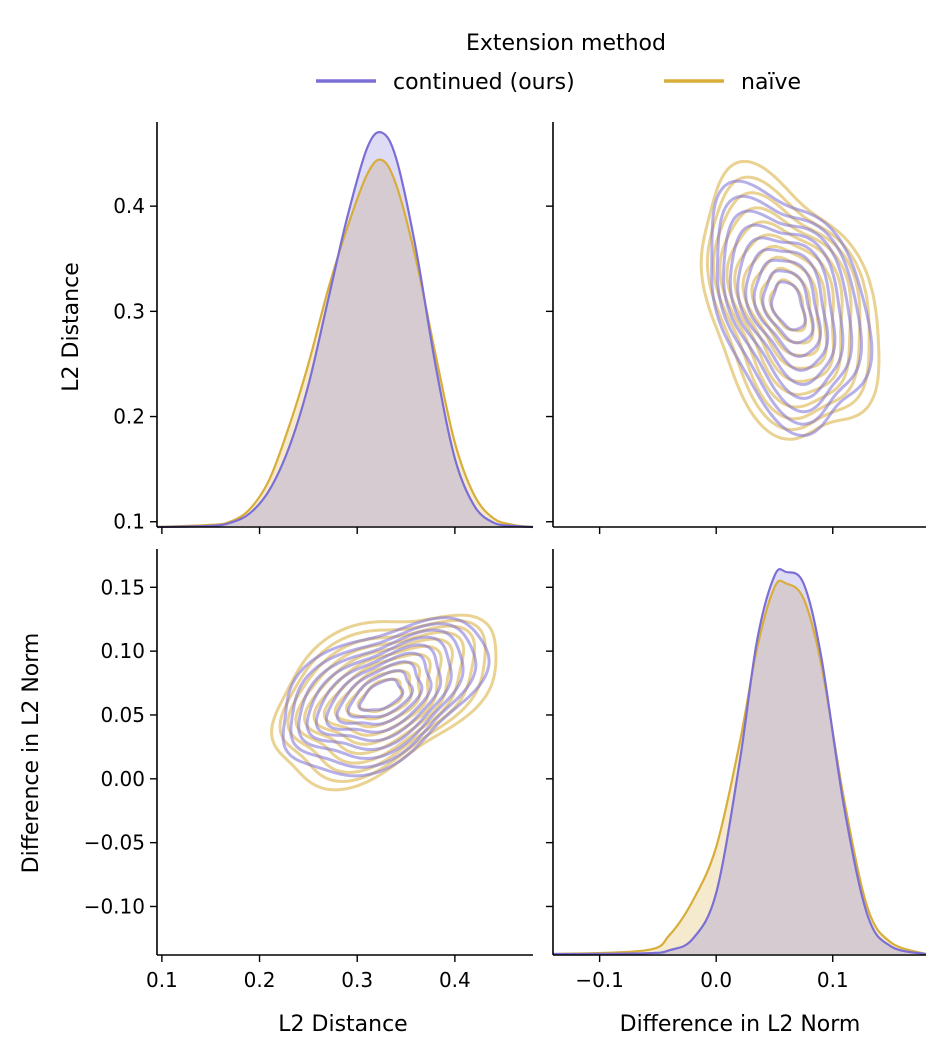 This screenshot has width=946, height=1056. Describe the element at coordinates (129, 522) in the screenshot. I see `ytick-label-top: 0.1` at that location.